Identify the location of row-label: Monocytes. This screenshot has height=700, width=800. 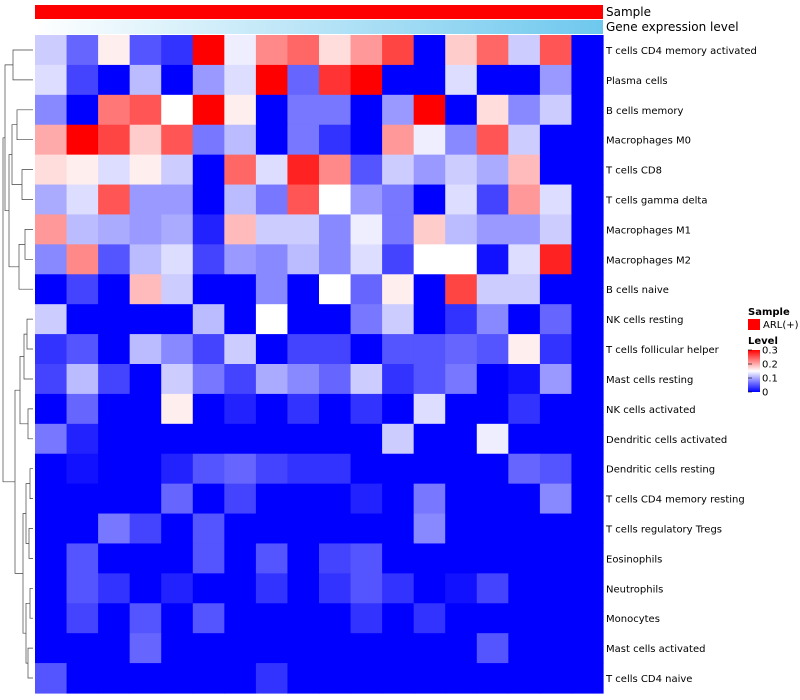
(633, 619).